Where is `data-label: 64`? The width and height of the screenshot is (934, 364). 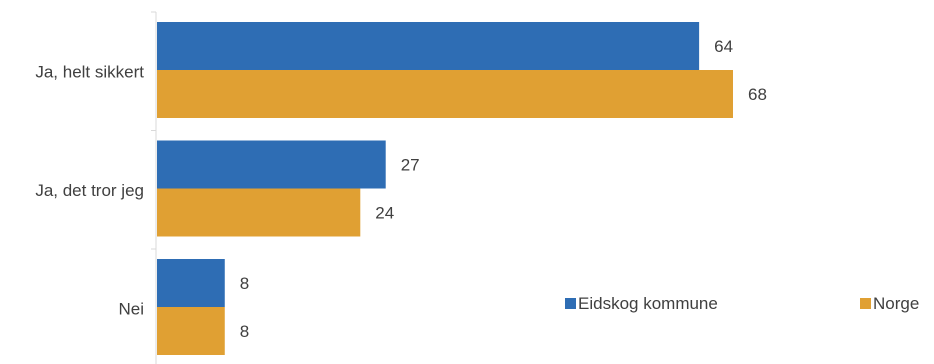
data-label: 64 is located at coordinates (723, 46).